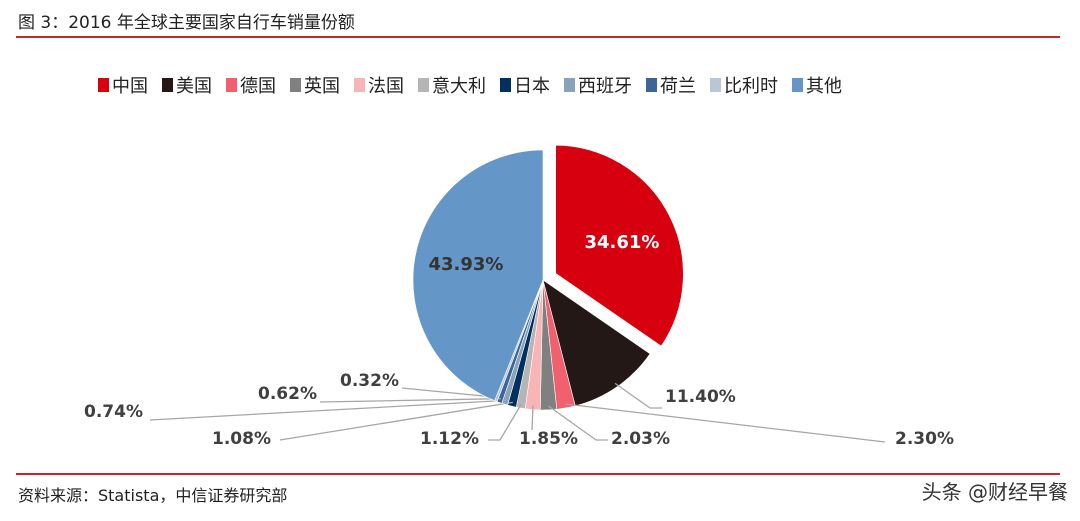 The image size is (1080, 521). I want to click on legend-item: 日本, so click(525, 85).